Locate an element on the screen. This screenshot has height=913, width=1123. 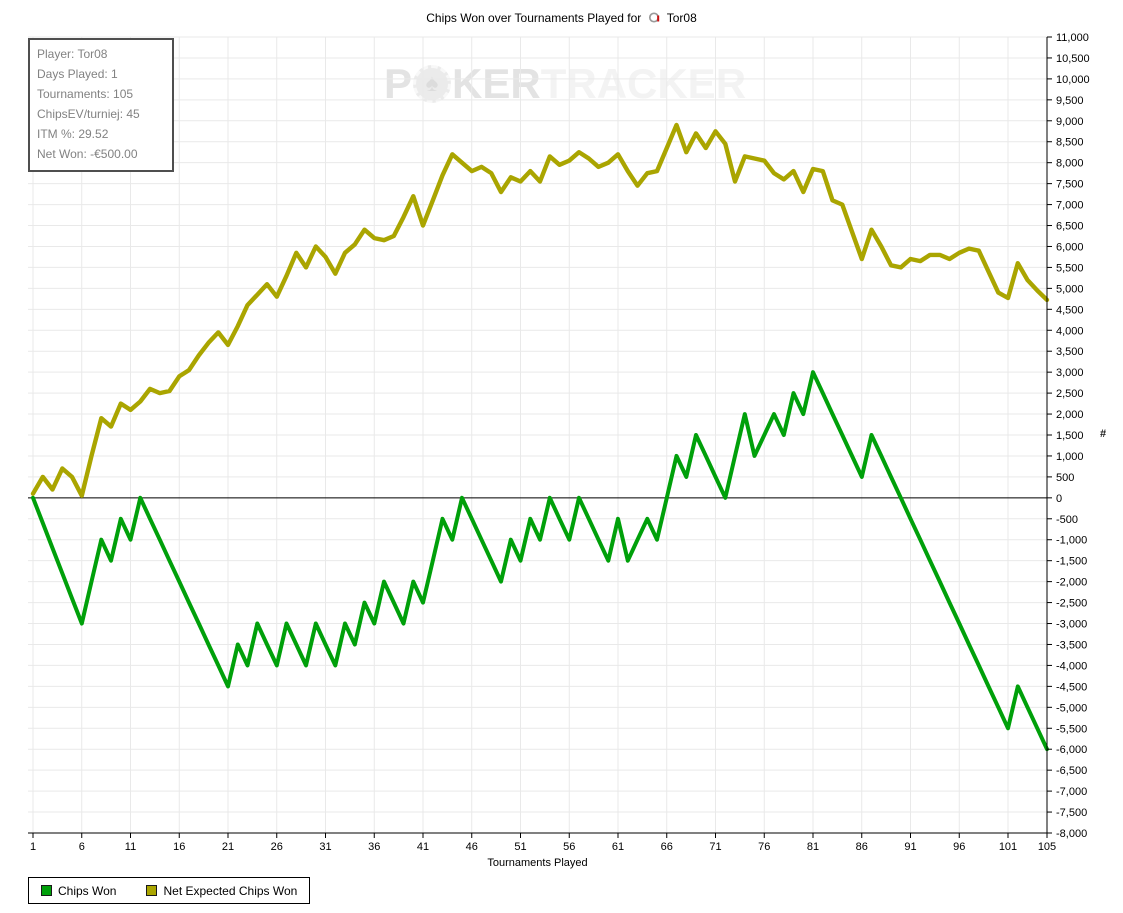
y-tick-label: 11,000 is located at coordinates (1072, 38).